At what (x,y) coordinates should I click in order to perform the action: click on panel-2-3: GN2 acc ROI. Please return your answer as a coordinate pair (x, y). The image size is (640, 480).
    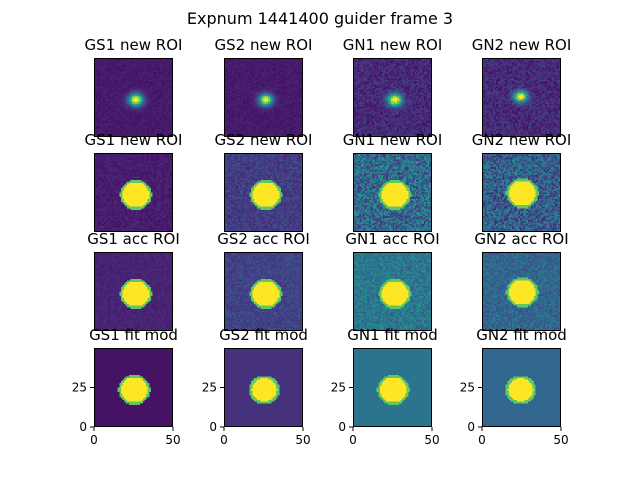
    Looking at the image, I should click on (521, 280).